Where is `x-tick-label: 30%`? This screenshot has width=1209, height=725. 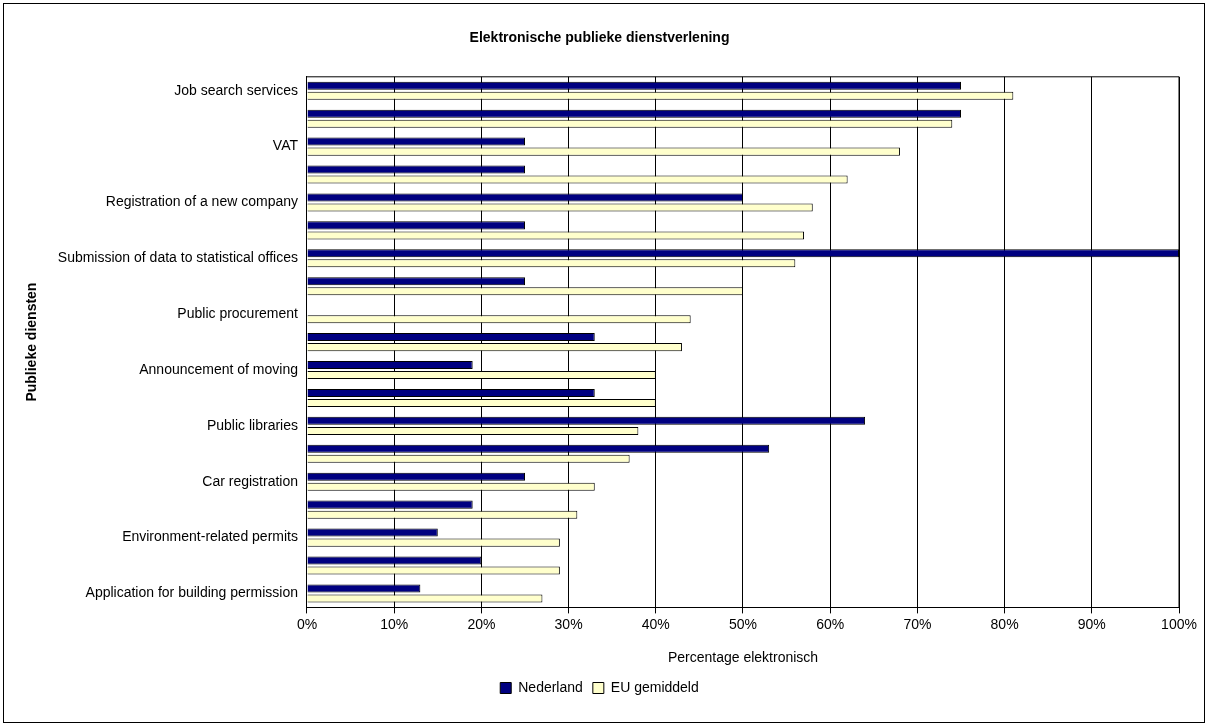
x-tick-label: 30% is located at coordinates (568, 623).